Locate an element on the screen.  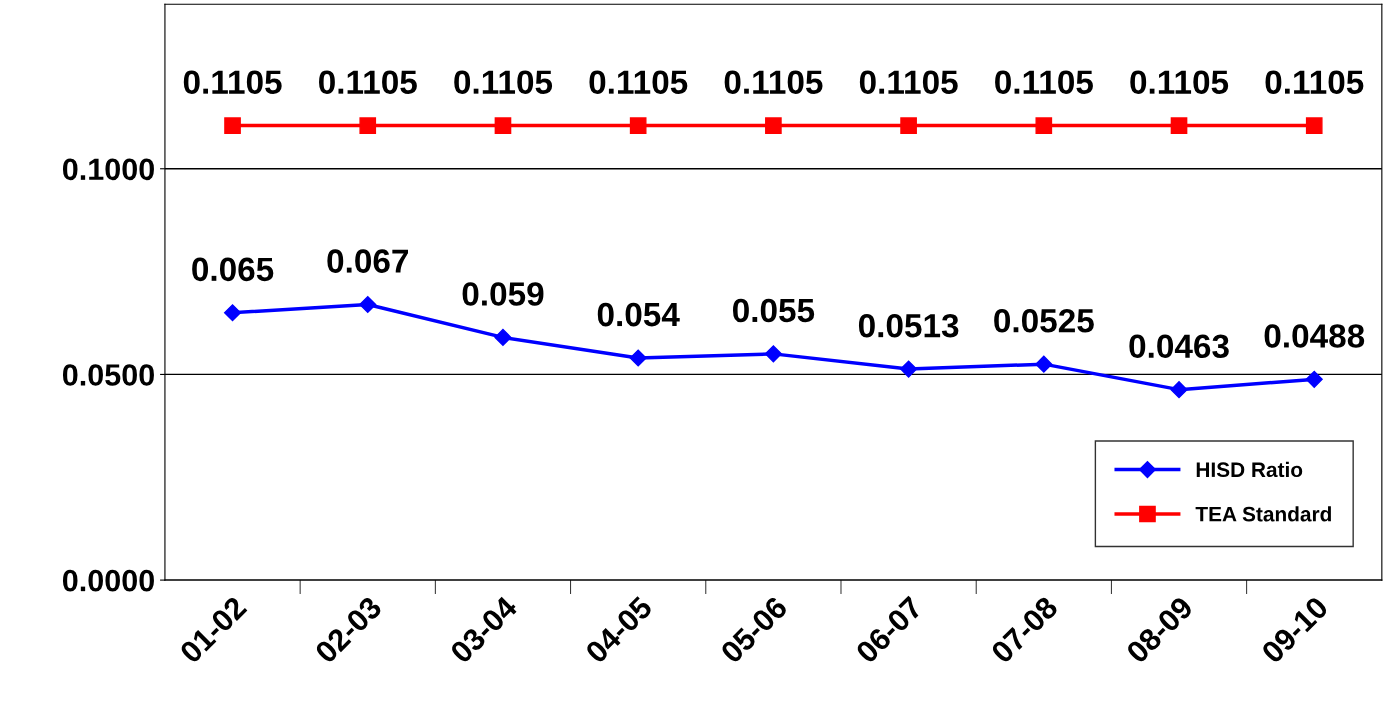
legend-label: TEA Standard is located at coordinates (1263, 514).